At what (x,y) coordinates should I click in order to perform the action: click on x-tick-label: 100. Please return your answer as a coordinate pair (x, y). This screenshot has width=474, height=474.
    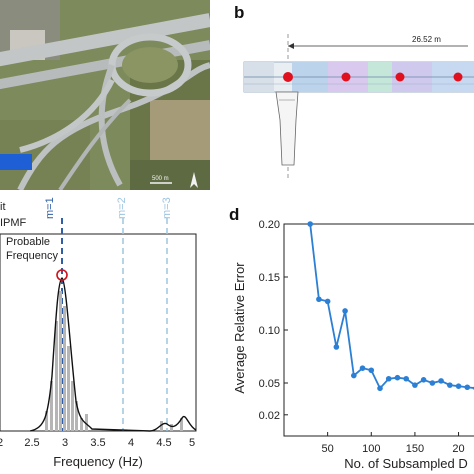
    Looking at the image, I should click on (371, 449).